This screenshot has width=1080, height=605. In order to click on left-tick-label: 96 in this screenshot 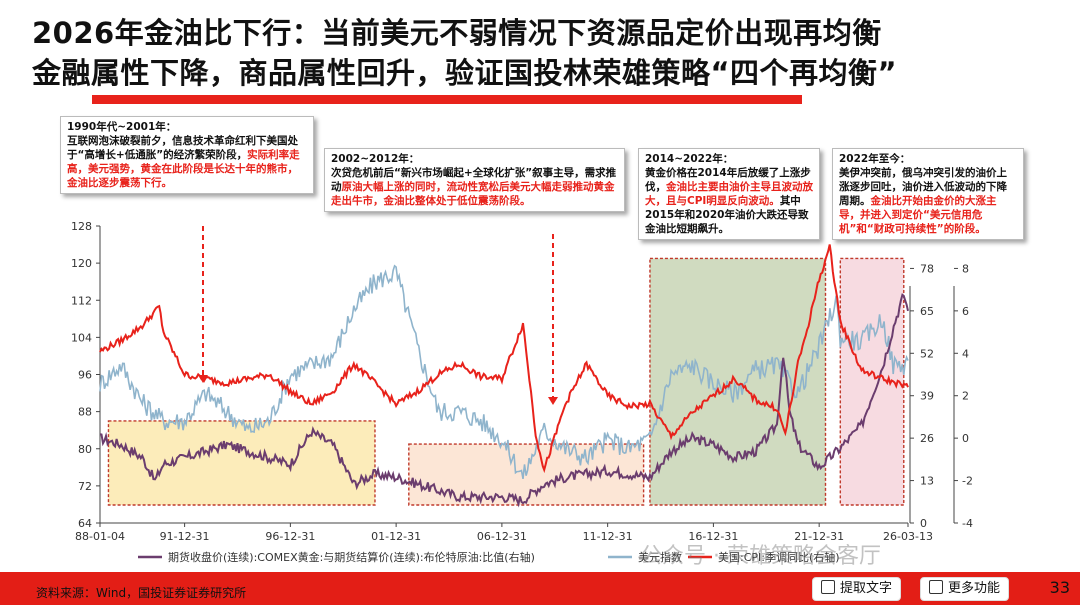, I will do `click(85, 375)`.